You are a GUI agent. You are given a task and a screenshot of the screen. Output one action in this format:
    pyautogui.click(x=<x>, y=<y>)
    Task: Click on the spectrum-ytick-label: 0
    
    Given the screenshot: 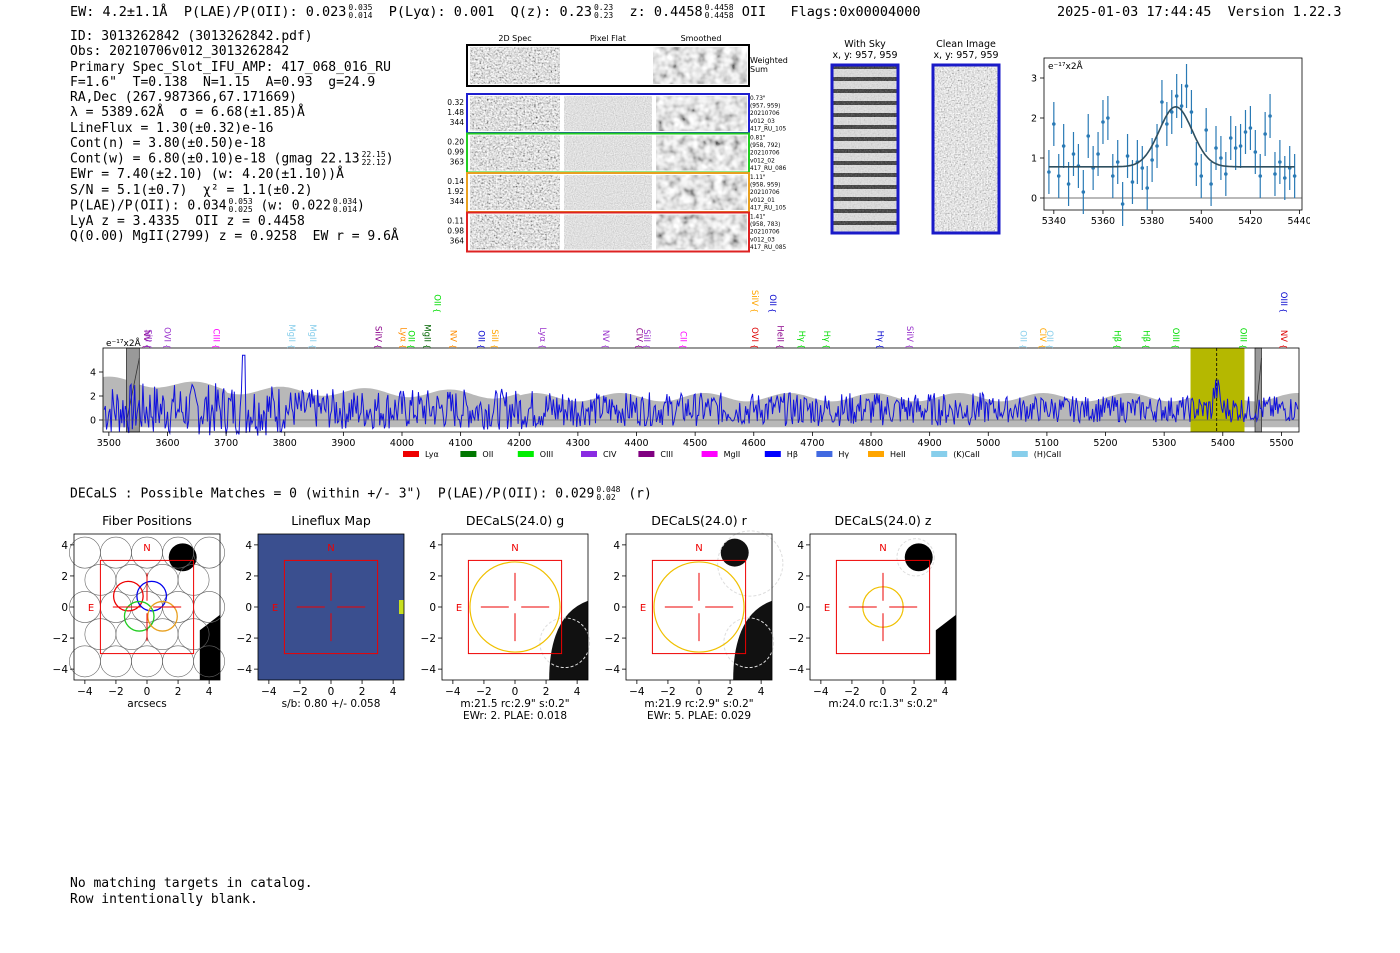 What is the action you would take?
    pyautogui.click(x=93, y=421)
    